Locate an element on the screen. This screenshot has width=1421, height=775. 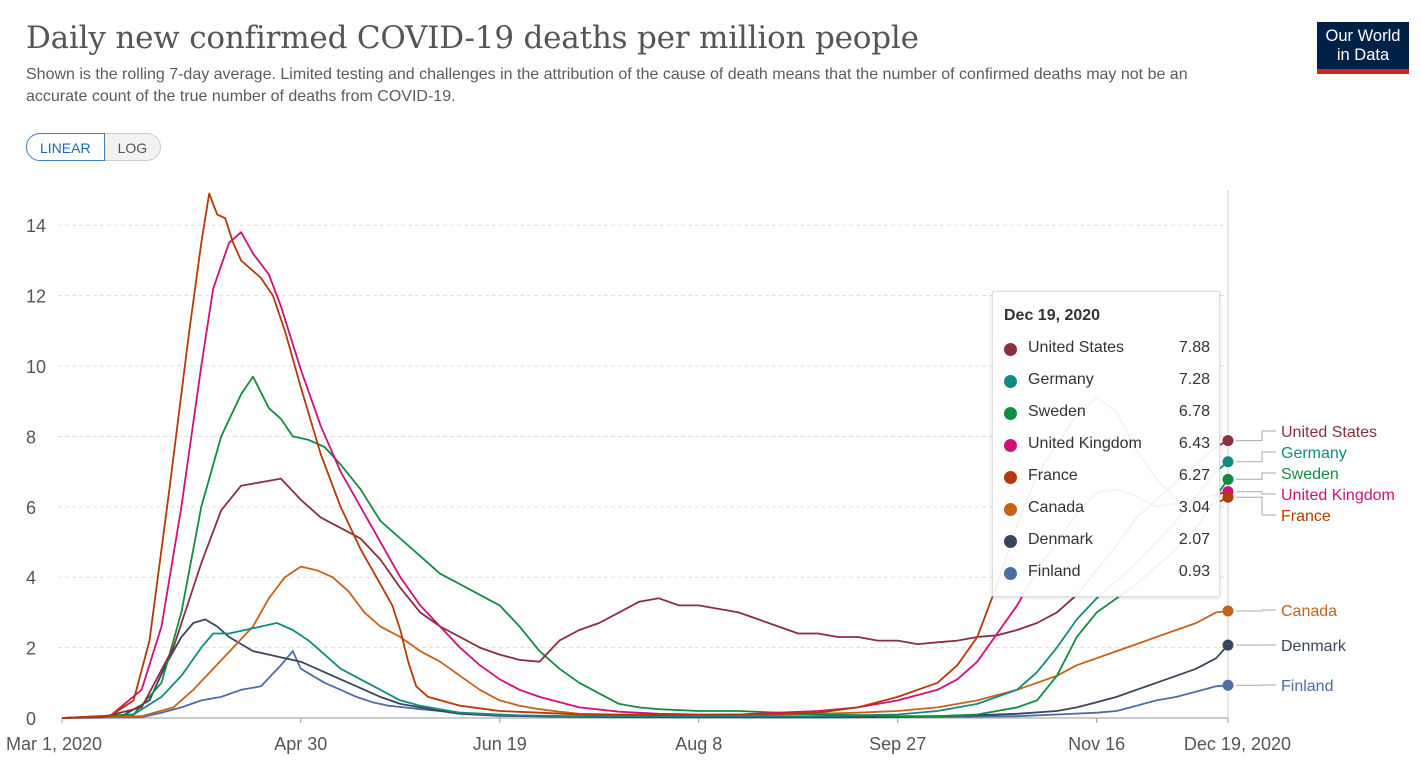
y-tick-label: 4 is located at coordinates (31, 578).